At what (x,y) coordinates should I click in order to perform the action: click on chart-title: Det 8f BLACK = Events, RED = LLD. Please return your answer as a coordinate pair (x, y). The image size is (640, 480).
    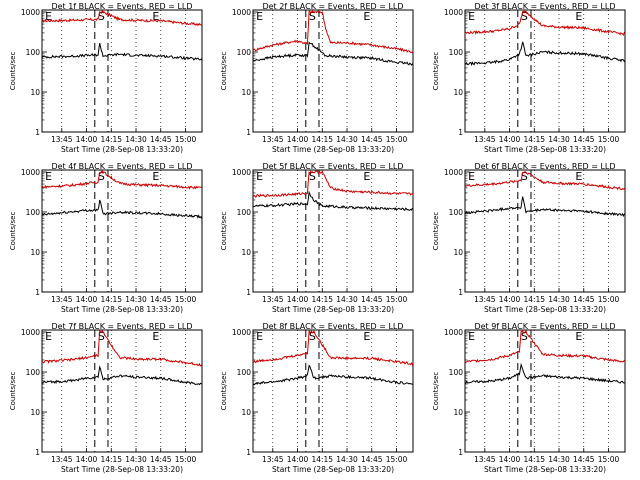
    Looking at the image, I should click on (332, 326).